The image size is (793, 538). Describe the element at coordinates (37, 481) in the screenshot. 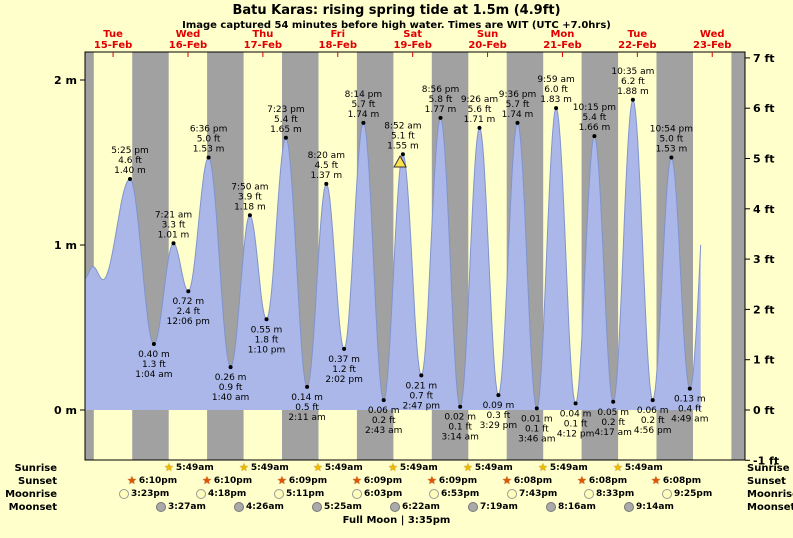

I see `sunset-row-label-left: Sunset` at that location.